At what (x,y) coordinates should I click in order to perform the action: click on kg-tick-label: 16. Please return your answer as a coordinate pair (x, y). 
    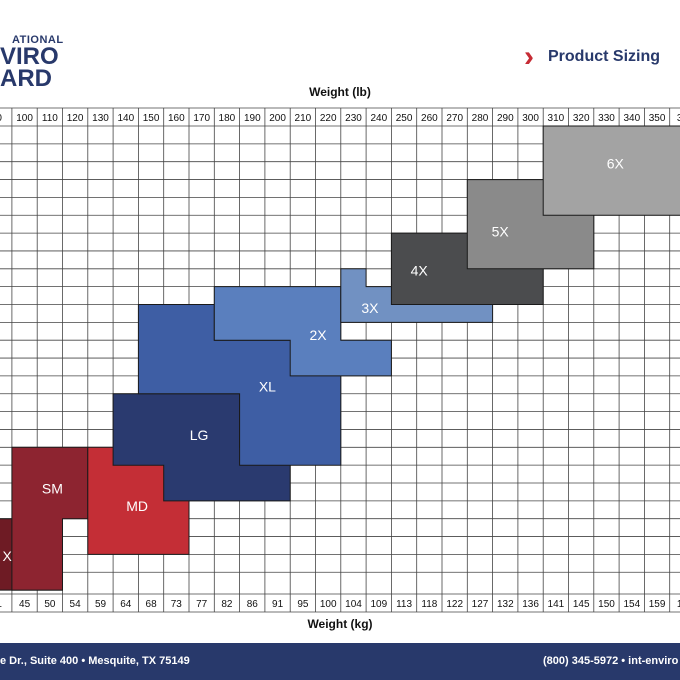
    Looking at the image, I should click on (678, 604).